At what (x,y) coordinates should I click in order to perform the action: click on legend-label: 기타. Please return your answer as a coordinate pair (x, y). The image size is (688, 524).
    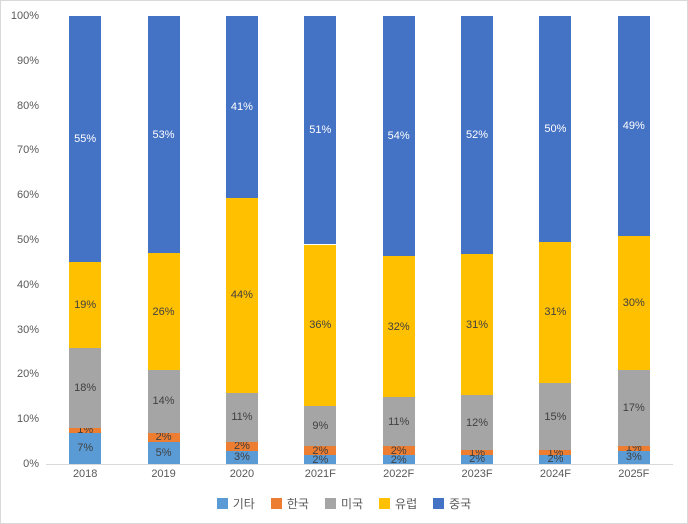
    Looking at the image, I should click on (243, 504).